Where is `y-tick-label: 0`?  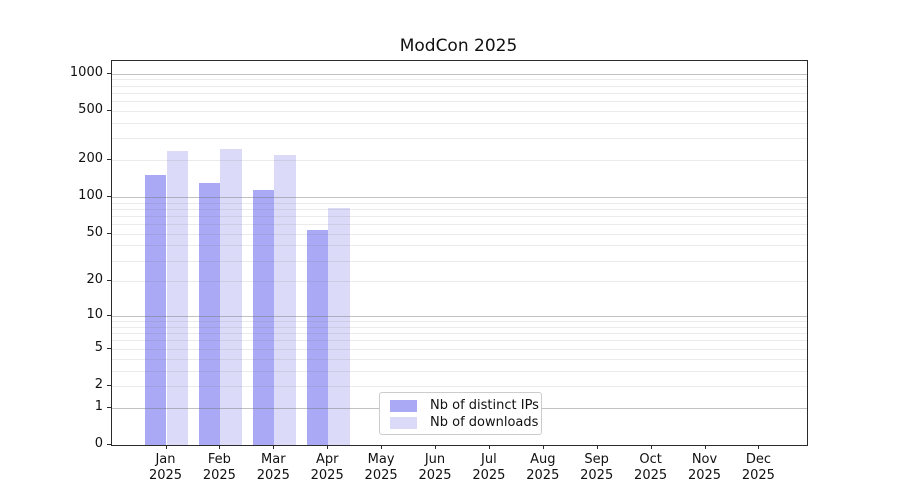 y-tick-label: 0 is located at coordinates (98, 443).